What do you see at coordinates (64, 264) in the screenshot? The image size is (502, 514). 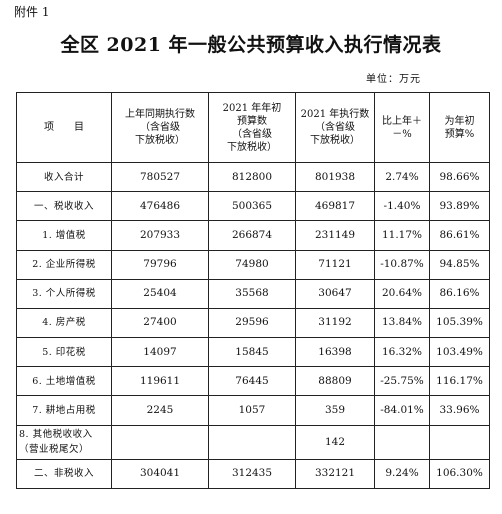 I see `row-name-cell: 2. 企业所得税` at bounding box center [64, 264].